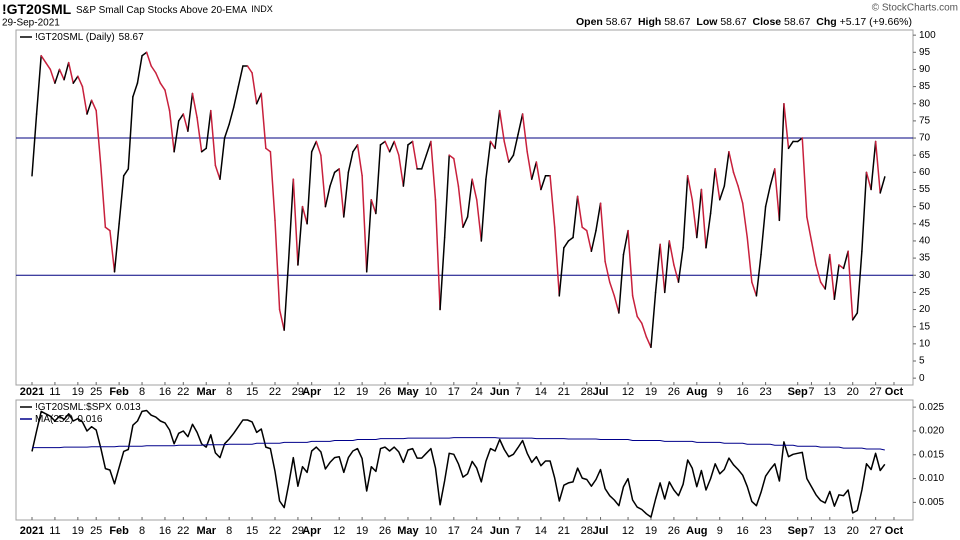  Describe the element at coordinates (183, 531) in the screenshot. I see `x-tick-label: 22` at that location.